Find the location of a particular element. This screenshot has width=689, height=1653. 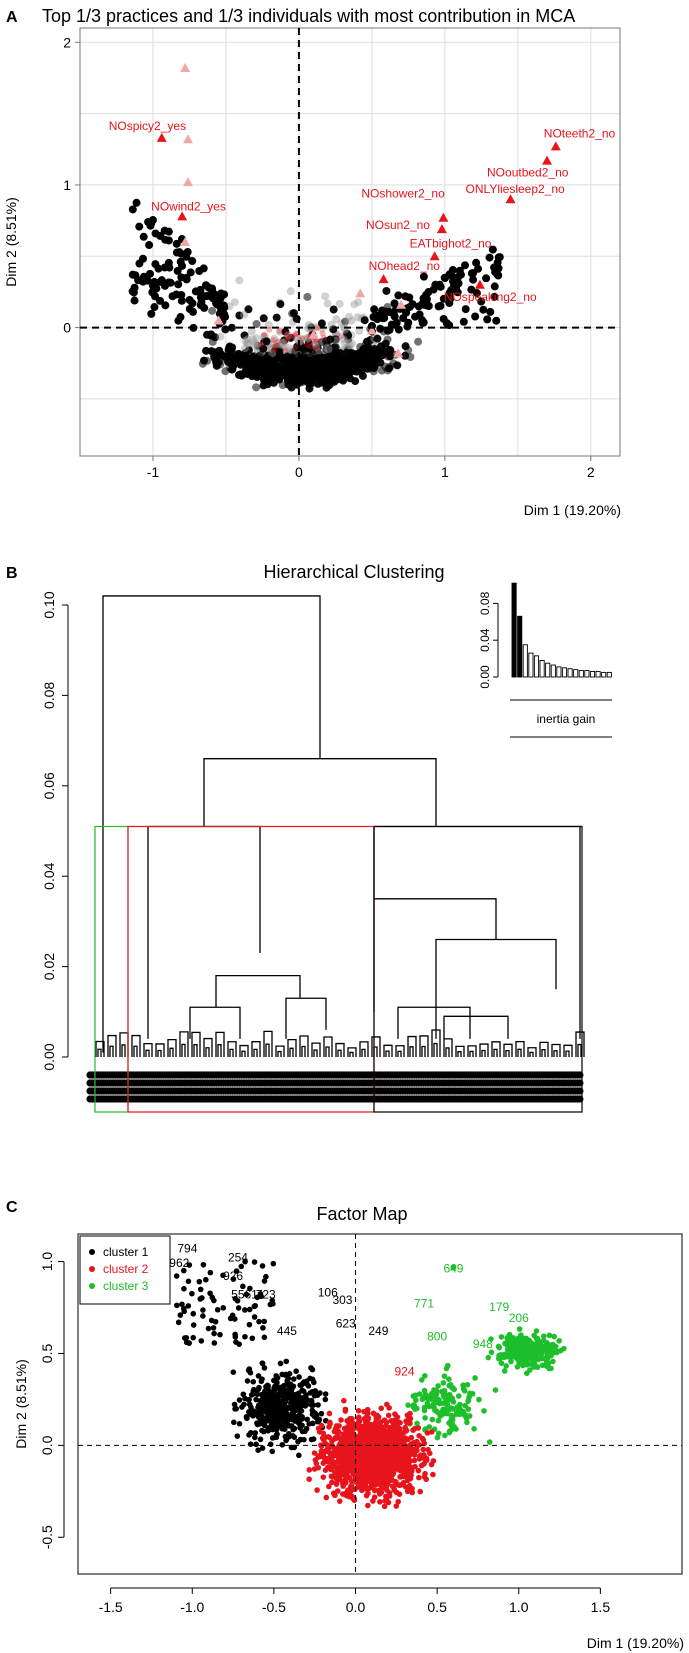

inertia-bar is located at coordinates (587, 674).